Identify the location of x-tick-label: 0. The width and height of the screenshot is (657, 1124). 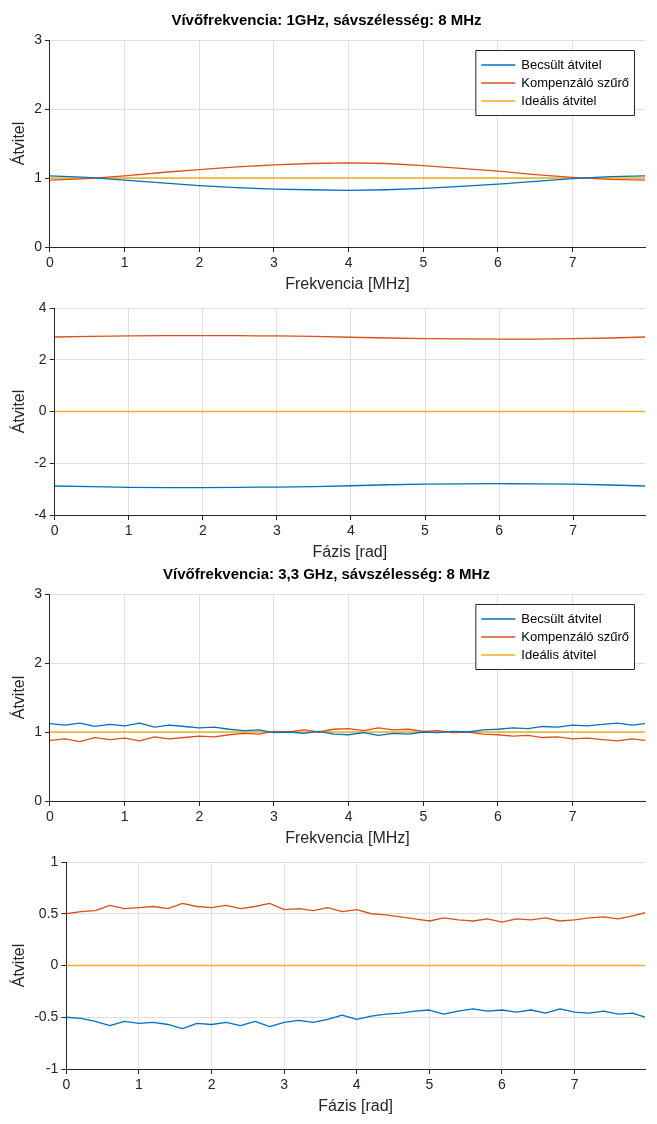
(66, 1084).